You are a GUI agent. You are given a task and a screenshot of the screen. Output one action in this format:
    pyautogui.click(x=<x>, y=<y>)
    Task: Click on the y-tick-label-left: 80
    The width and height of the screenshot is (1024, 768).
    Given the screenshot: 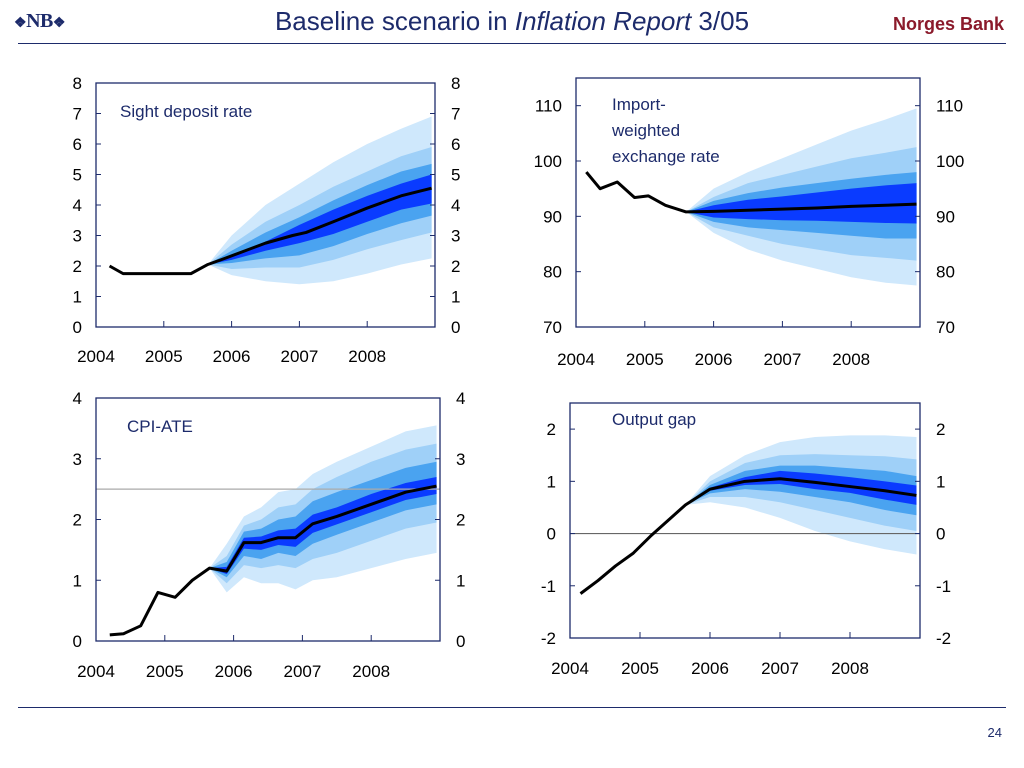 What is the action you would take?
    pyautogui.click(x=552, y=272)
    